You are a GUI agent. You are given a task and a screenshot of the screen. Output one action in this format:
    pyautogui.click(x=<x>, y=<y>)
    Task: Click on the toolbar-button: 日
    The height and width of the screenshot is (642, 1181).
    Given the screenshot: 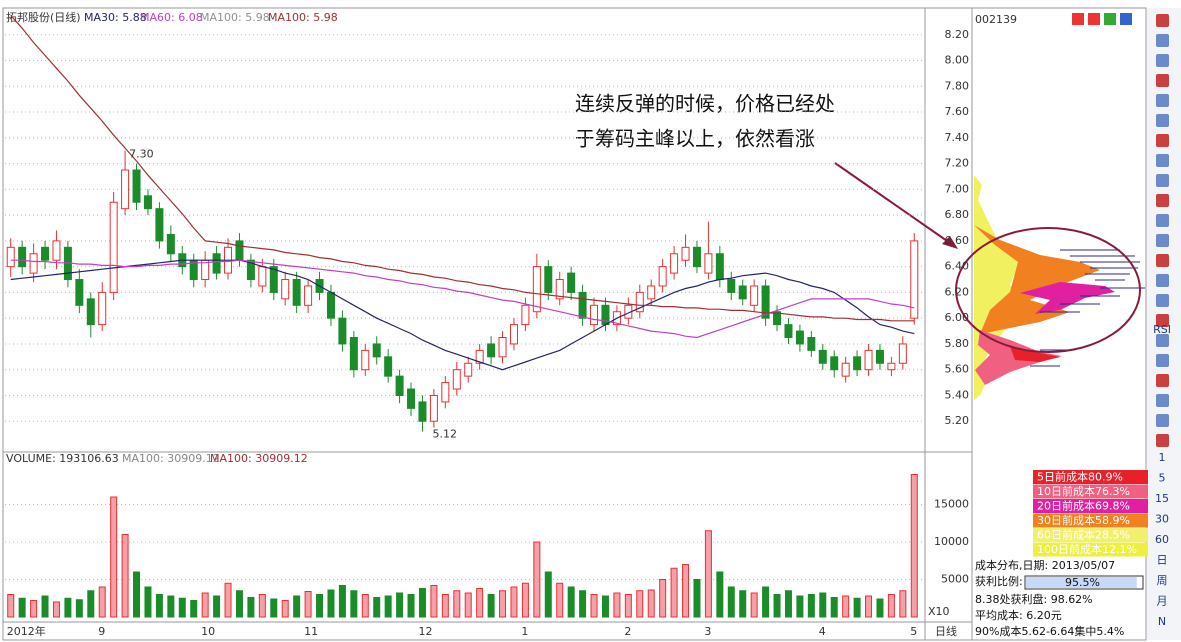 What is the action you would take?
    pyautogui.click(x=1162, y=560)
    